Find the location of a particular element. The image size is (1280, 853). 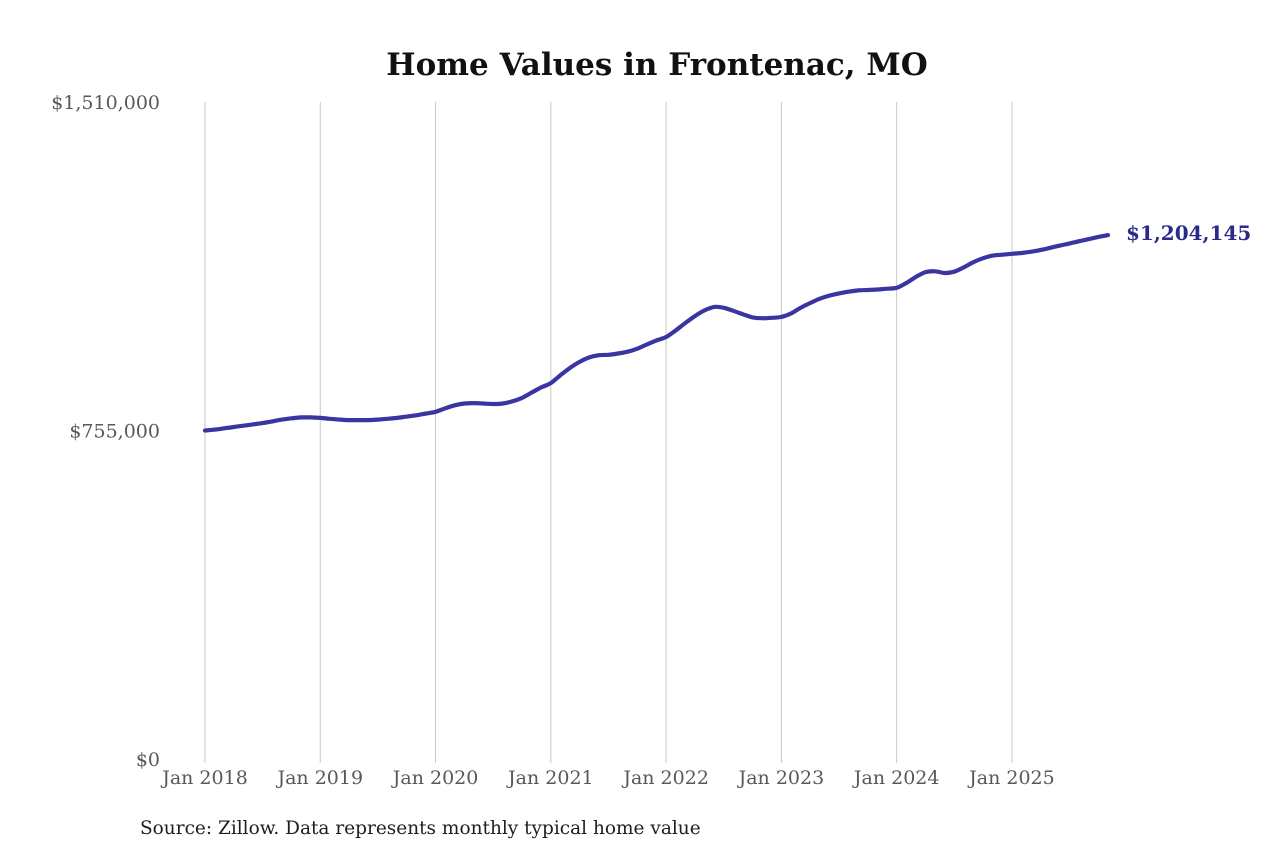

x-tick-label: Jan 2025 is located at coordinates (1011, 778).